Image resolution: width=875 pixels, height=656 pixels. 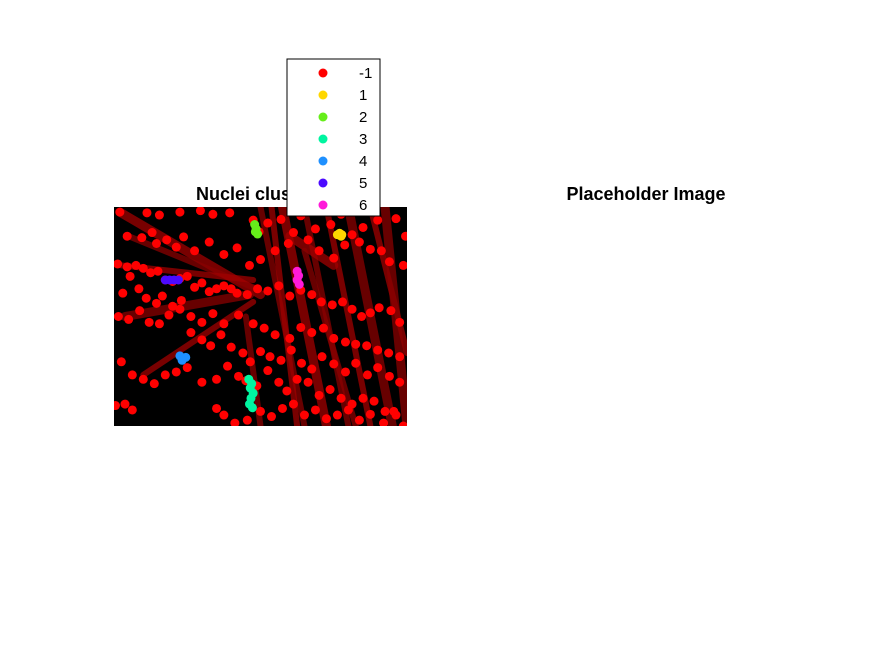 What do you see at coordinates (363, 183) in the screenshot?
I see `legend-label: 5` at bounding box center [363, 183].